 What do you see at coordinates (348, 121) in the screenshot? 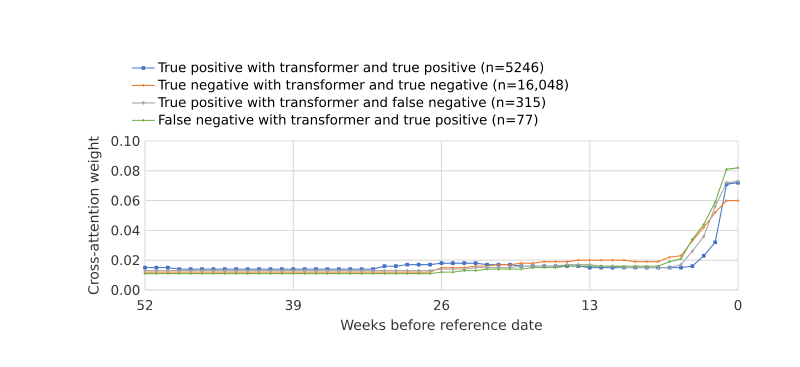
I see `legend-label: False negative with transformer and true positive (n=77)` at bounding box center [348, 121].